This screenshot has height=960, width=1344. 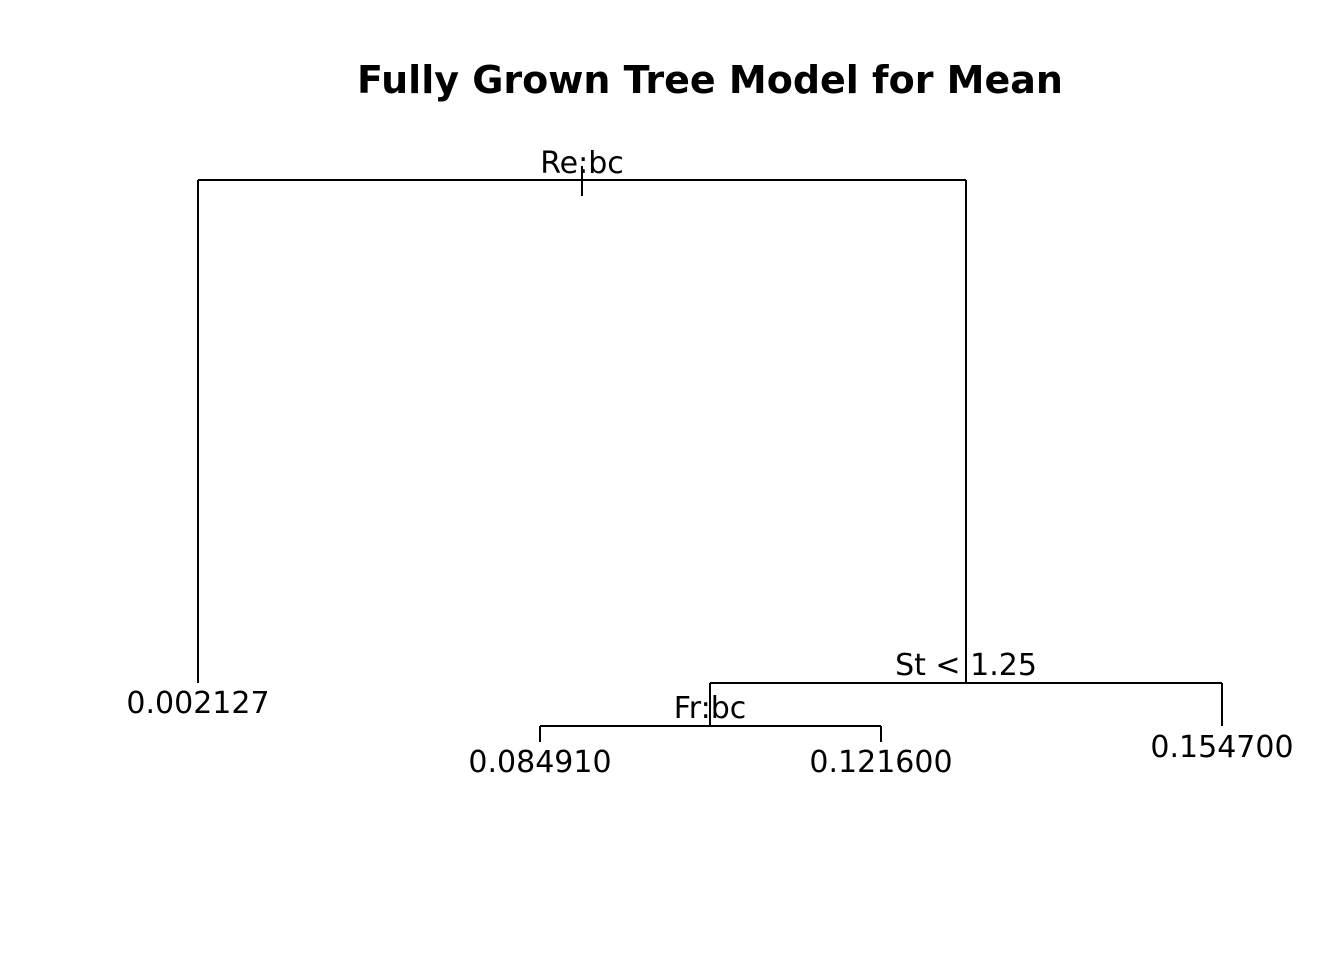 What do you see at coordinates (880, 762) in the screenshot?
I see `leaf-value-3: 0.121600` at bounding box center [880, 762].